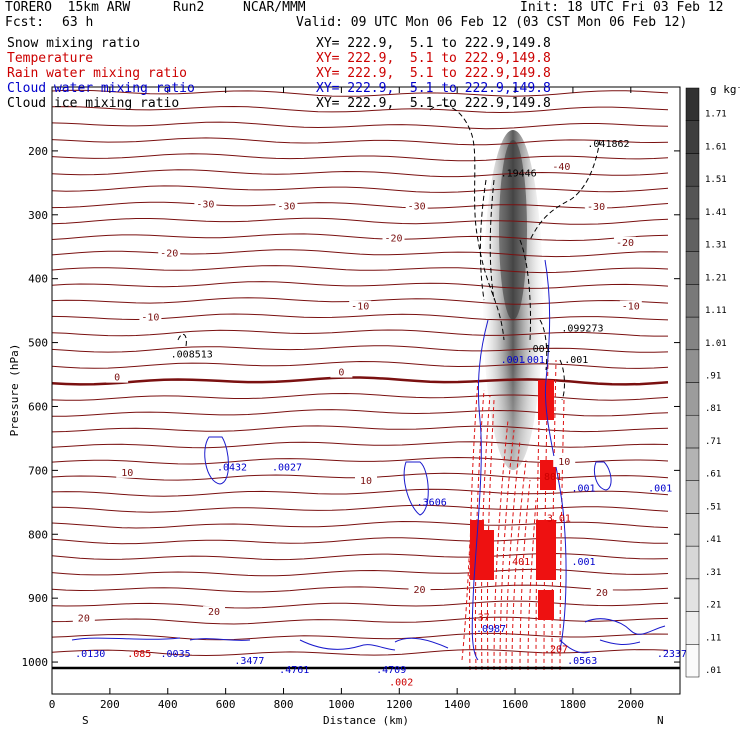 Image resolution: width=740 pixels, height=740 pixels. Describe the element at coordinates (38, 151) in the screenshot. I see `y-tick-label: 200` at that location.